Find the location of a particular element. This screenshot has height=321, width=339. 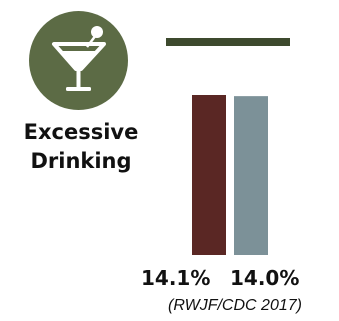

header-divider is located at coordinates (228, 42).